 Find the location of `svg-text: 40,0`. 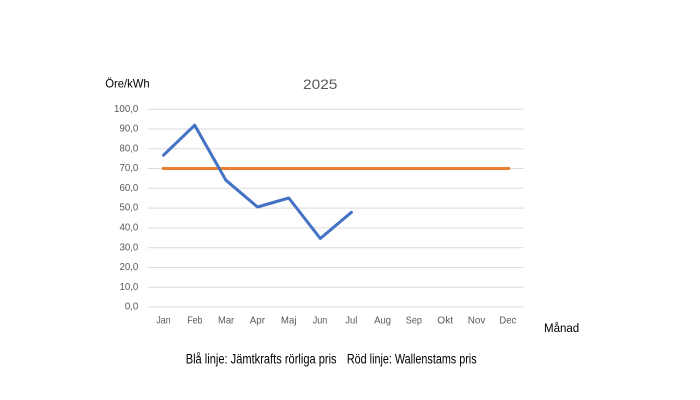

svg-text: 40,0 is located at coordinates (128, 228).